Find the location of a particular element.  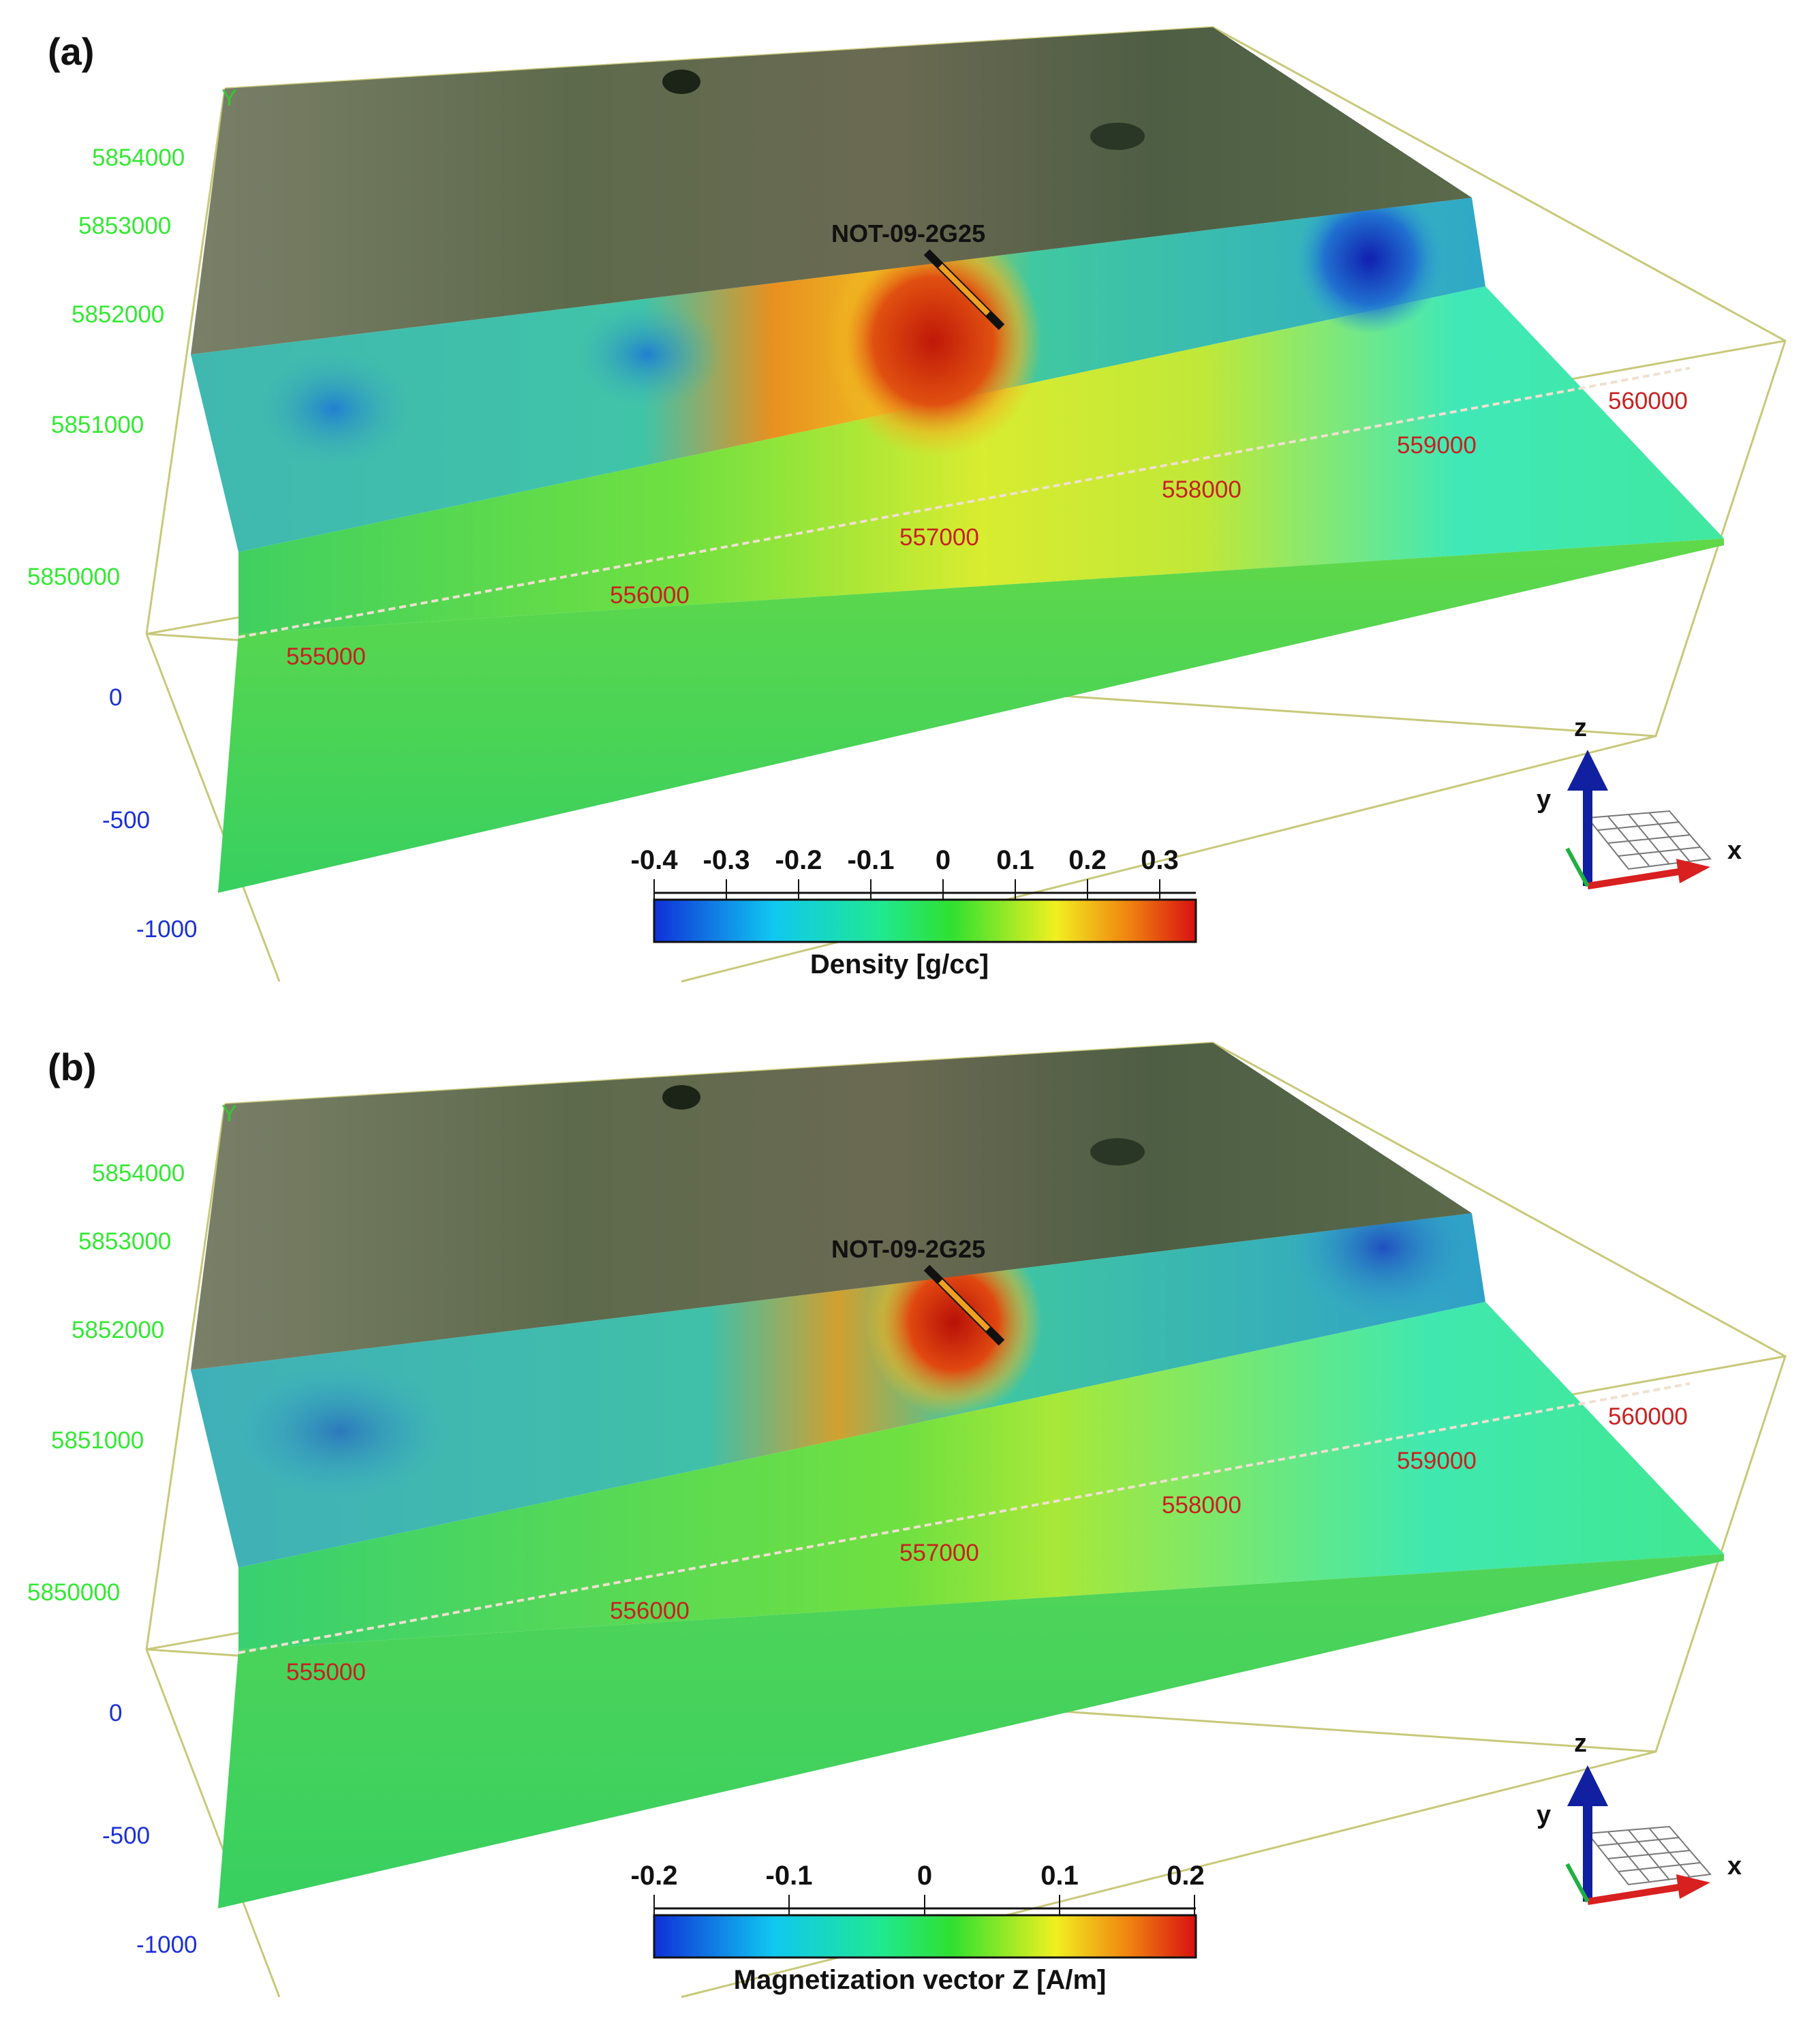

vertical-section-wall is located at coordinates (838, 1390).